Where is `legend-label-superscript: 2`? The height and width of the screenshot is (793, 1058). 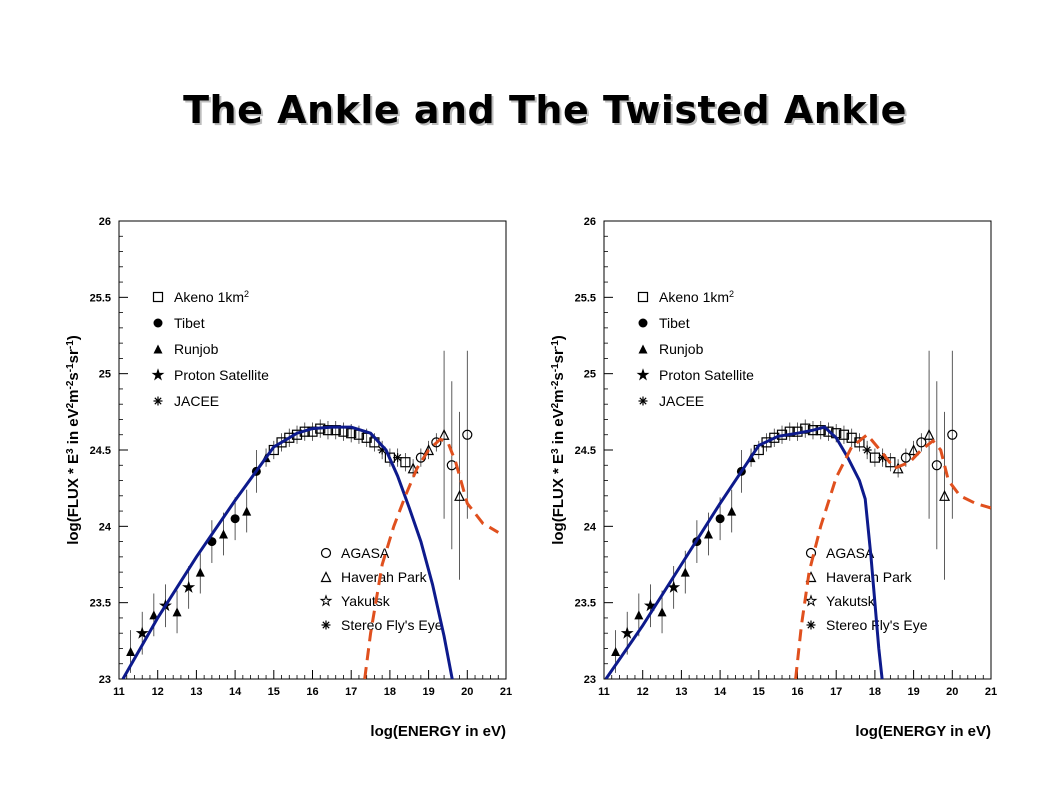 legend-label-superscript: 2 is located at coordinates (731, 294).